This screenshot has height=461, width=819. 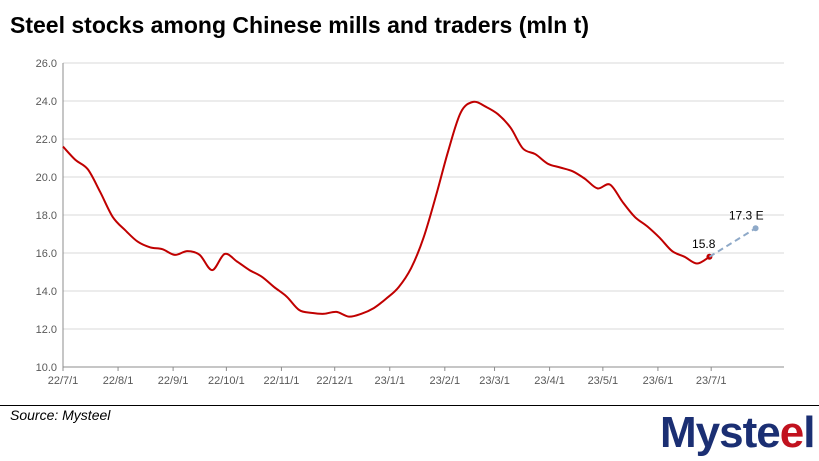 What do you see at coordinates (46, 254) in the screenshot?
I see `y-tick-label: 16.0` at bounding box center [46, 254].